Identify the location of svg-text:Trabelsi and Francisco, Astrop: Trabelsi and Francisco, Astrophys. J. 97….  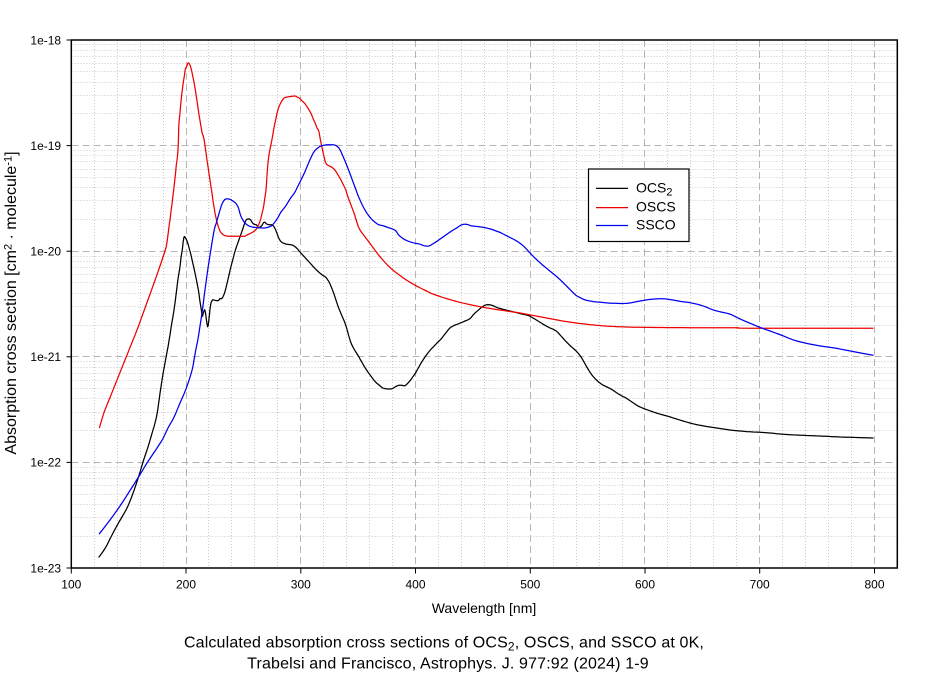
(448, 664).